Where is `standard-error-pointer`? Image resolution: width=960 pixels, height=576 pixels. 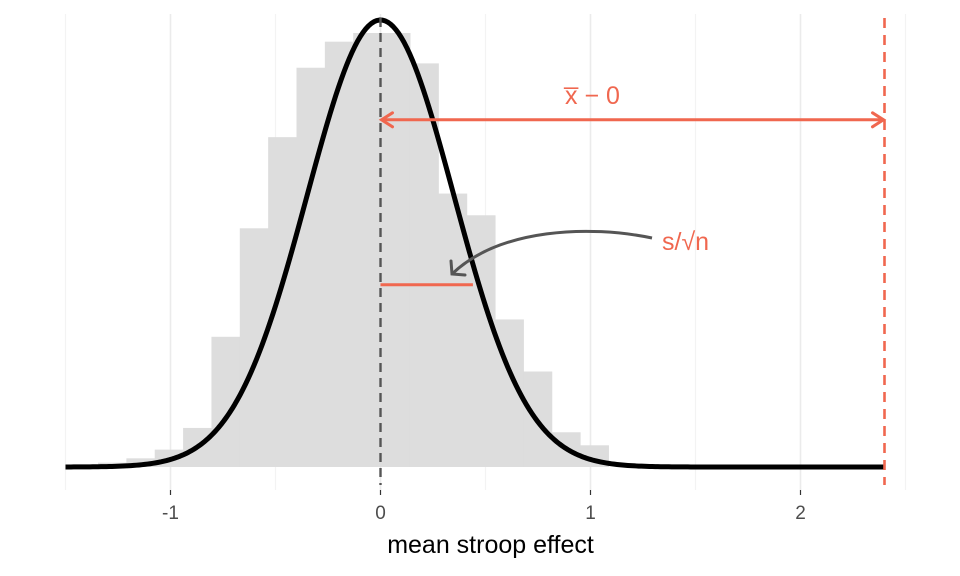
standard-error-pointer is located at coordinates (551, 252).